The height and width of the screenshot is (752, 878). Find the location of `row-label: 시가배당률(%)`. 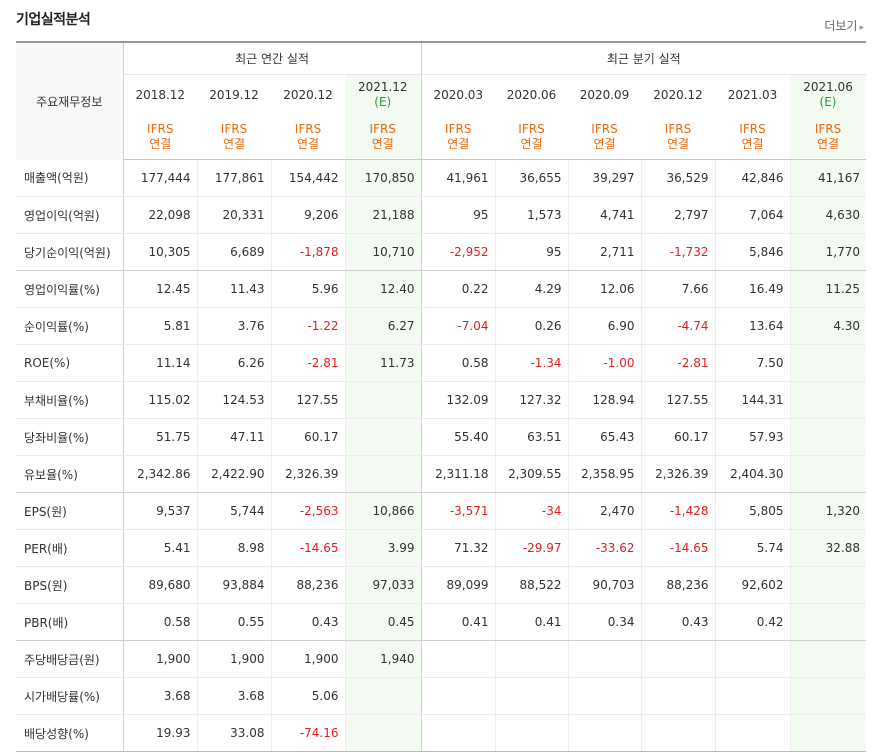

row-label: 시가배당률(%) is located at coordinates (69, 696).